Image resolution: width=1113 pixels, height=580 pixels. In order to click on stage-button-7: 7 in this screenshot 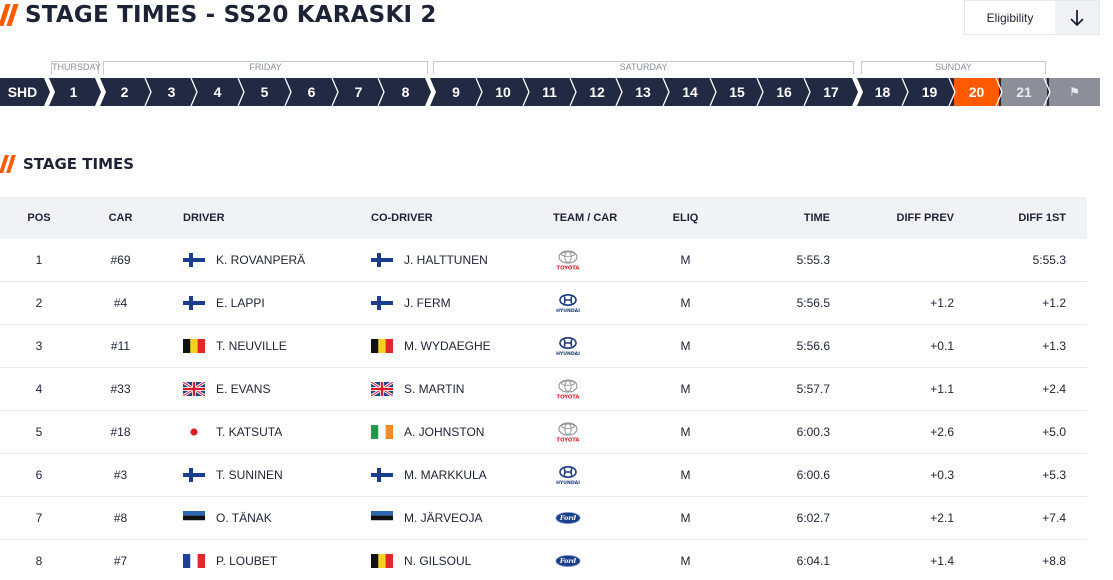, I will do `click(358, 92)`.